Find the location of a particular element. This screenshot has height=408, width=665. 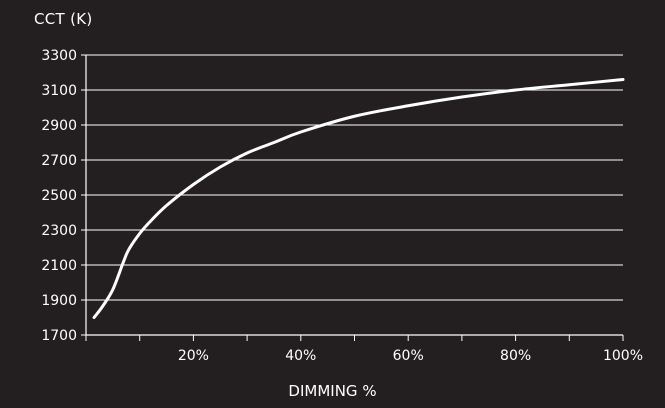

y-tick-label: 2700 is located at coordinates (59, 161).